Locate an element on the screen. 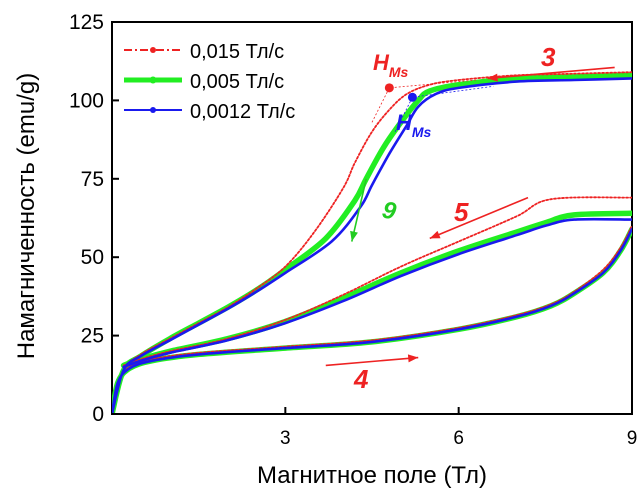 This screenshot has height=499, width=643. y-tick-label: 50 is located at coordinates (92, 257).